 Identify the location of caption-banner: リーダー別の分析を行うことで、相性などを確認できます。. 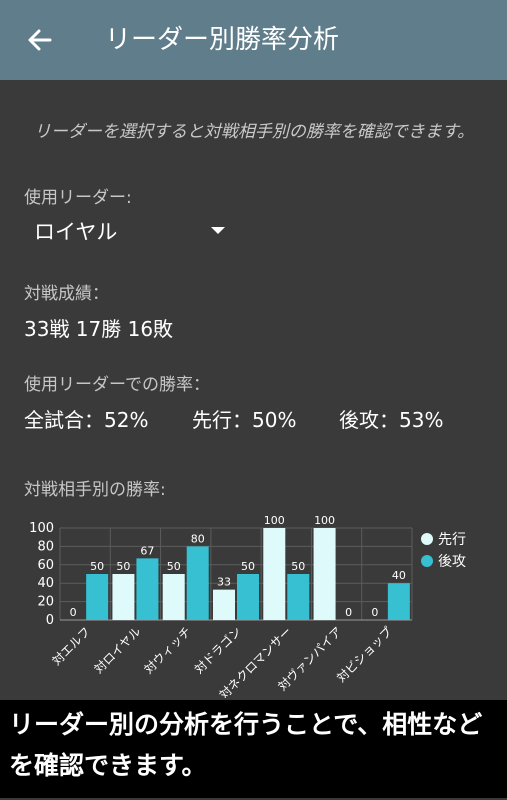
(253, 749).